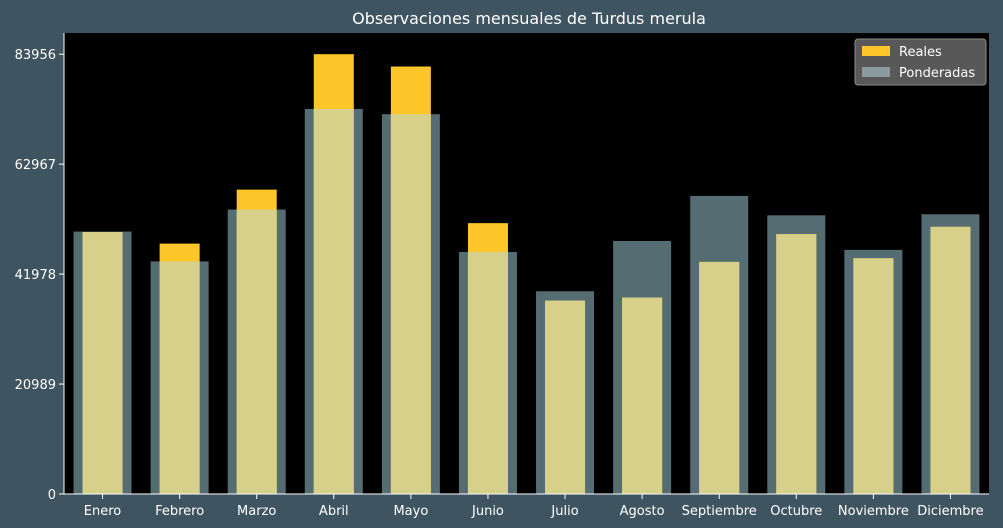 The image size is (1003, 528). What do you see at coordinates (796, 511) in the screenshot?
I see `x-tick-label-9: Octubre` at bounding box center [796, 511].